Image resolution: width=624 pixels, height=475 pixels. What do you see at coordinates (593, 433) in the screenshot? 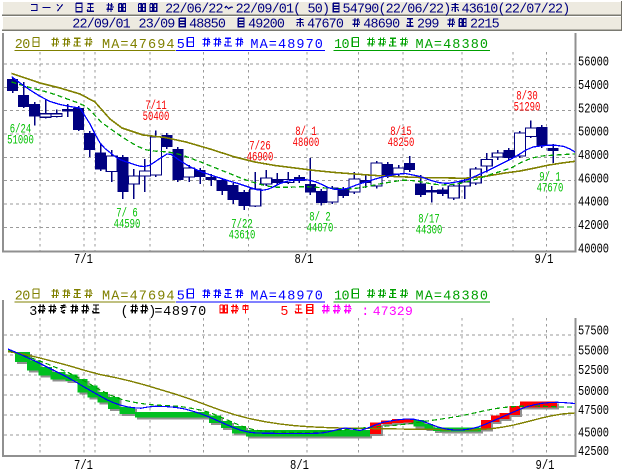
I see `svg-text: 45000` at bounding box center [593, 433].